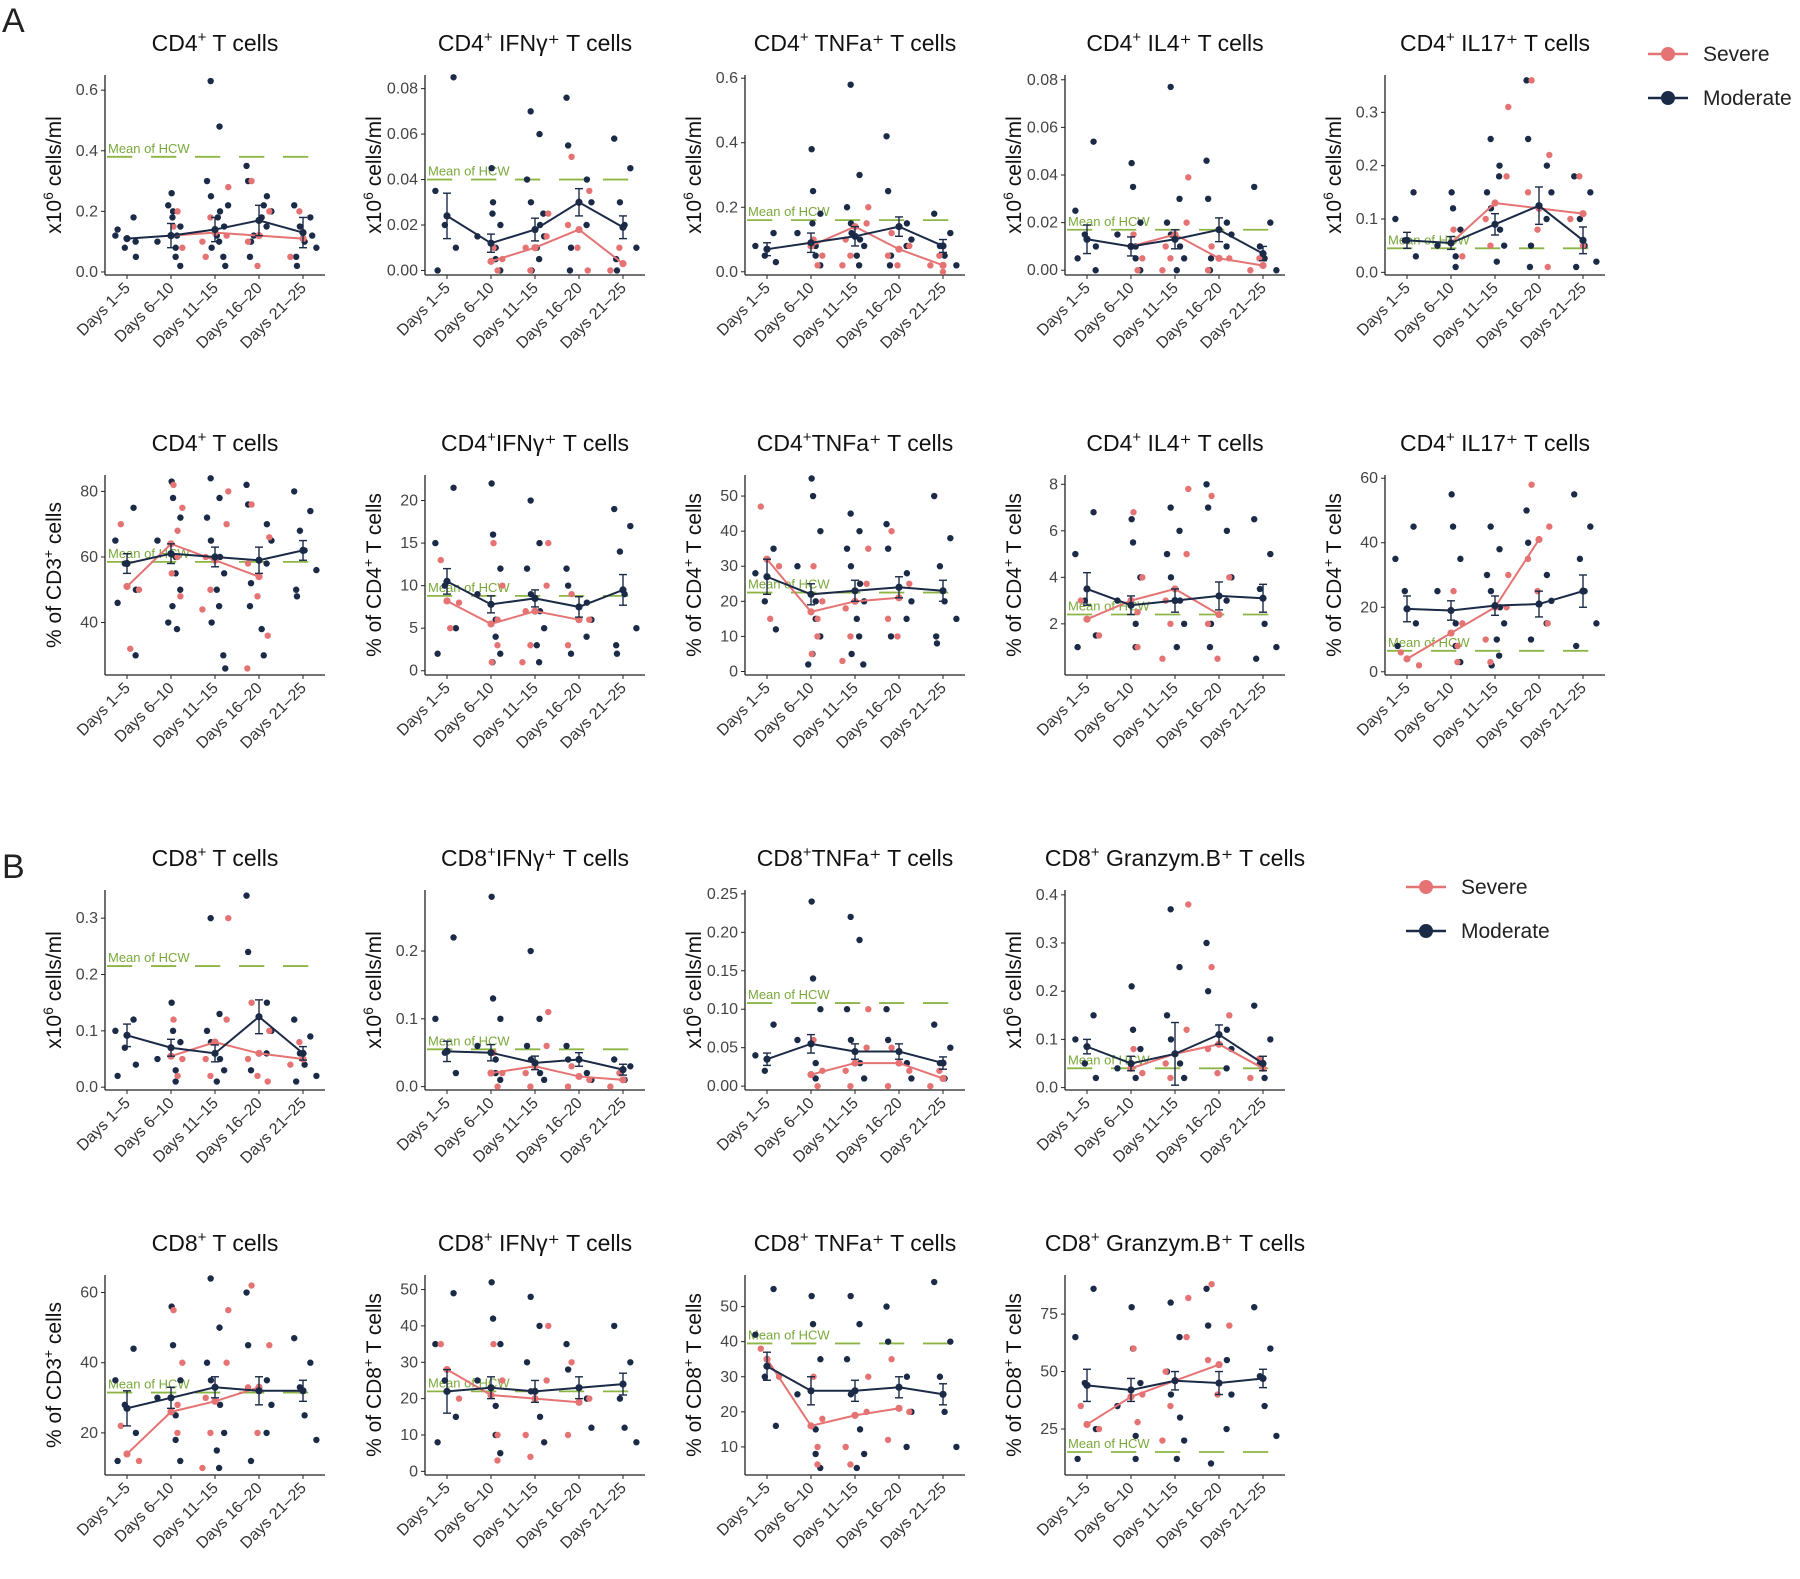  Describe the element at coordinates (13, 867) in the screenshot. I see `panel-label-b: B` at that location.